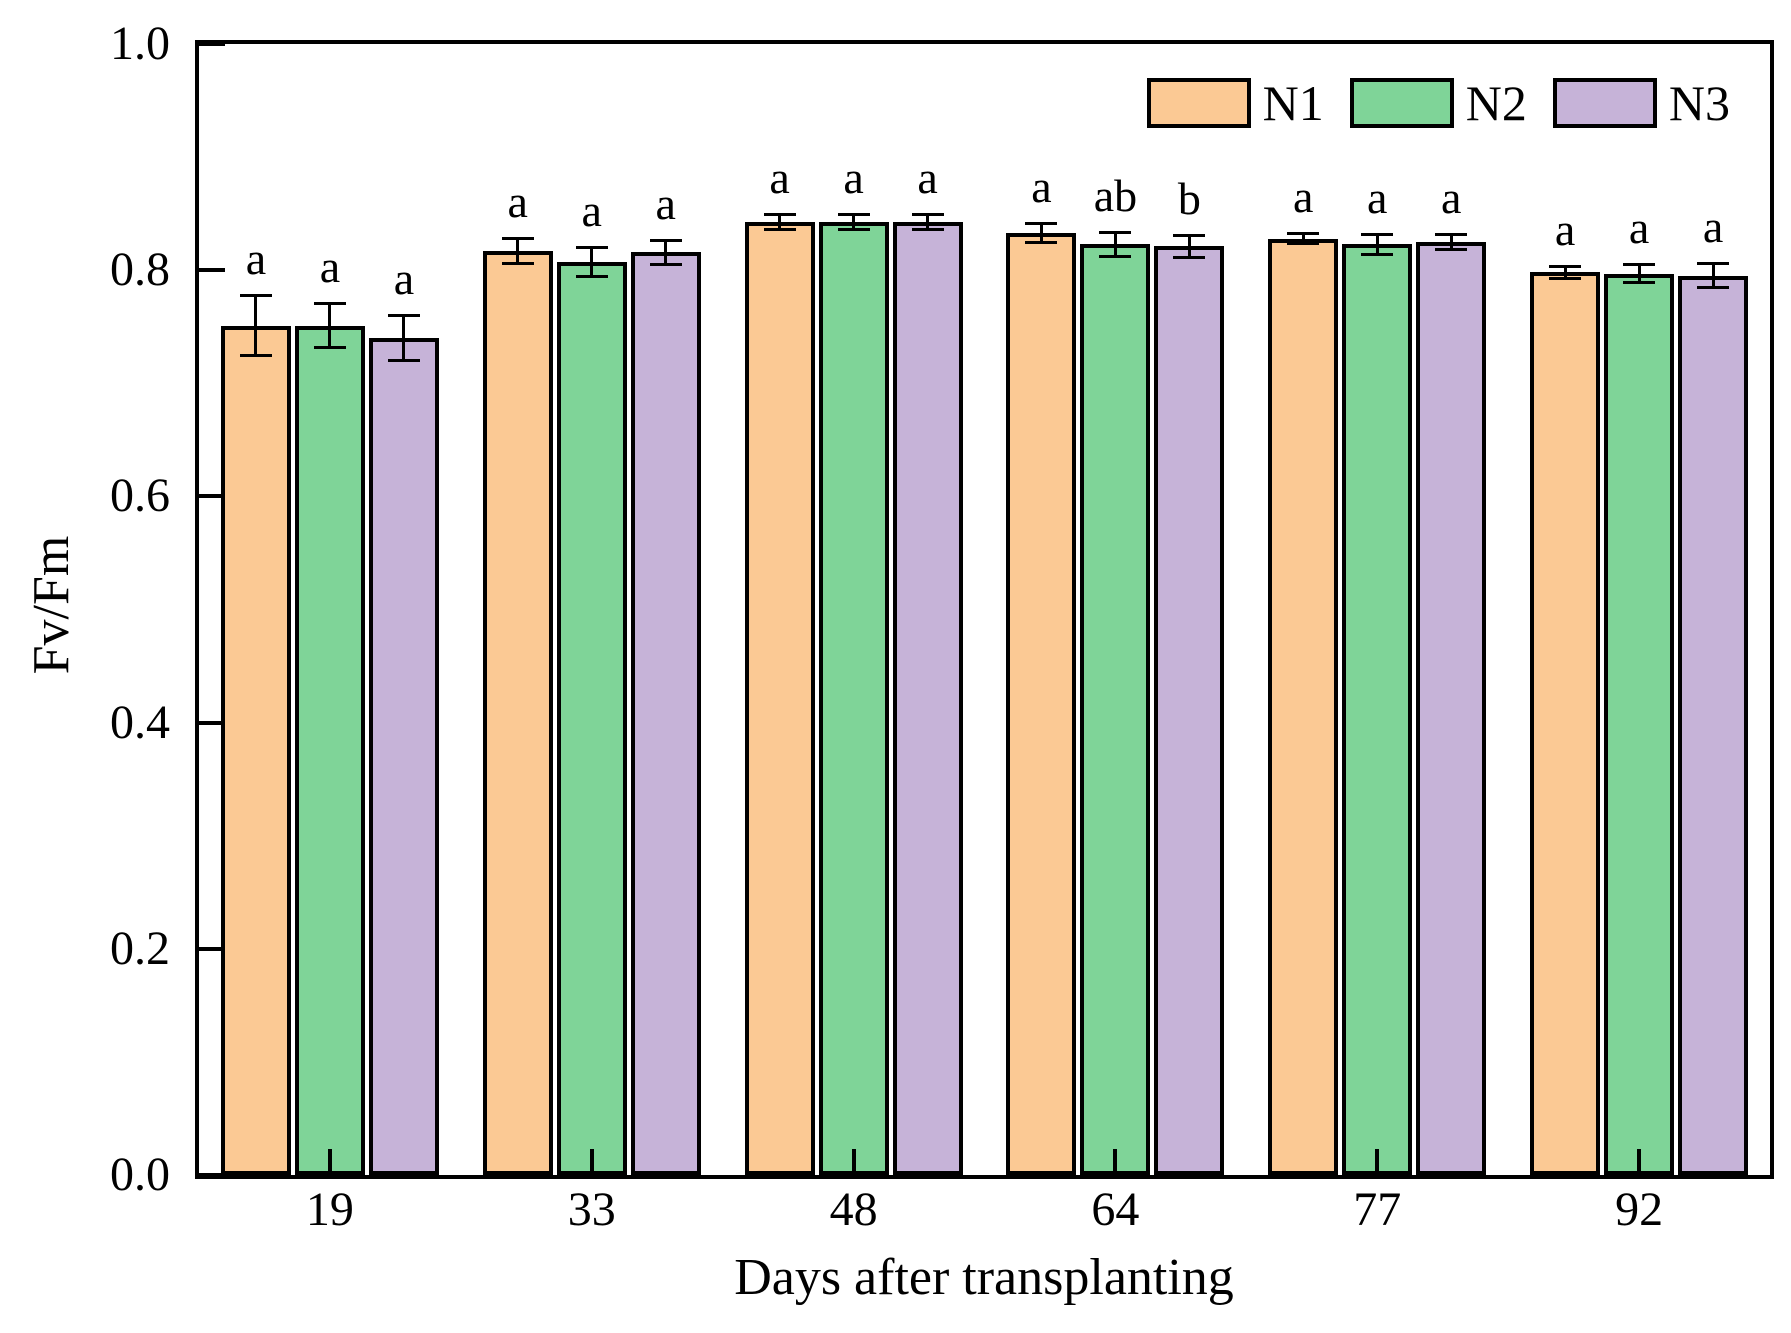 This screenshot has height=1333, width=1791. I want to click on significance-letter-N1-day33: a, so click(517, 202).